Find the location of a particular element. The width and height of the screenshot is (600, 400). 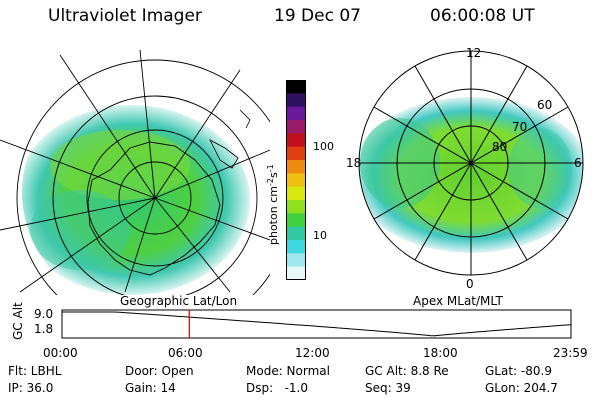

altitude-plot-frame is located at coordinates (316, 324).